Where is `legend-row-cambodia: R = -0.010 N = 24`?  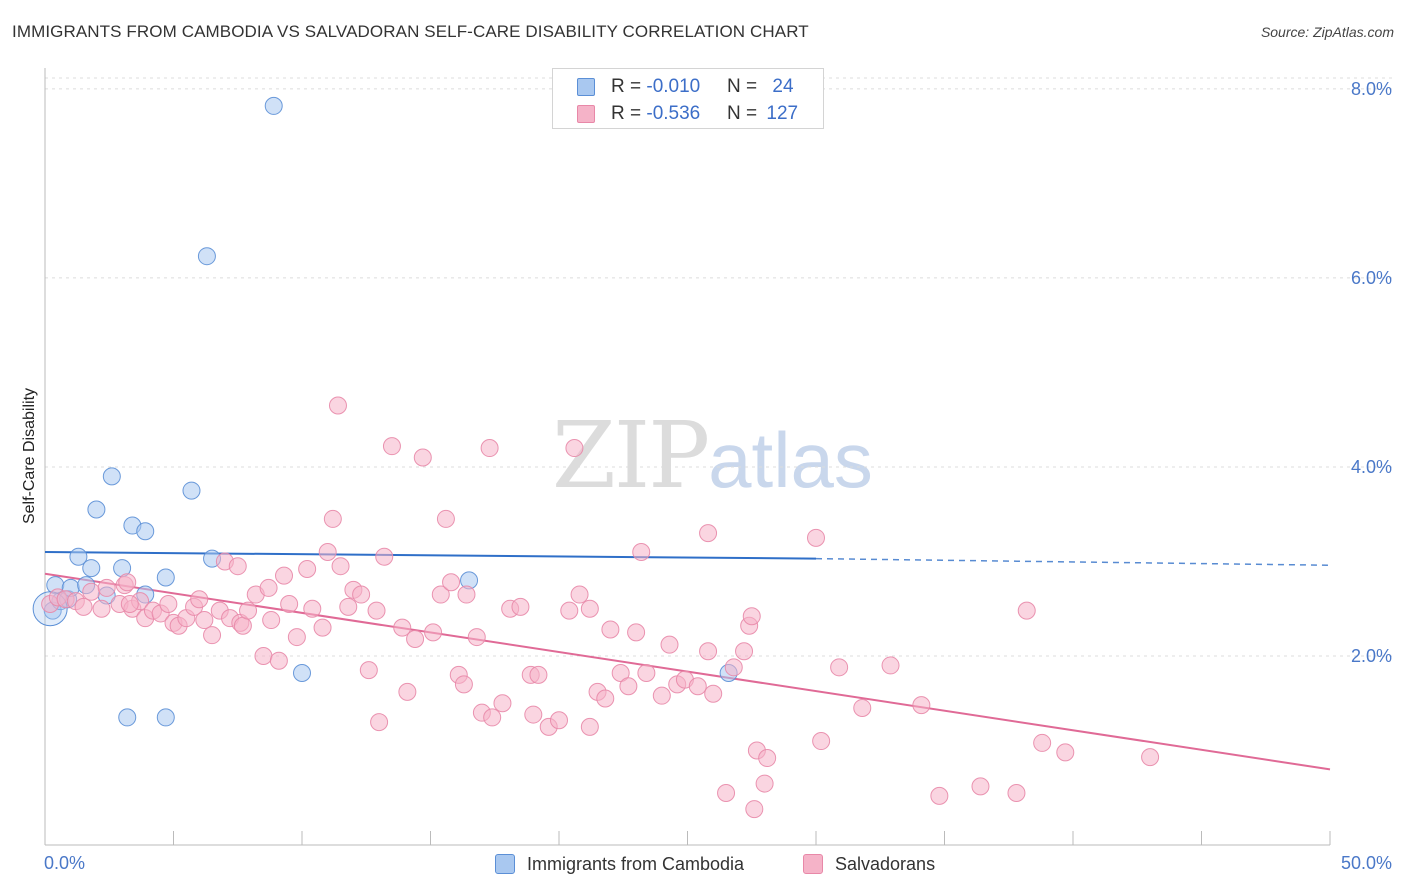 legend-row-cambodia: R = -0.010 N = 24 is located at coordinates (685, 87).